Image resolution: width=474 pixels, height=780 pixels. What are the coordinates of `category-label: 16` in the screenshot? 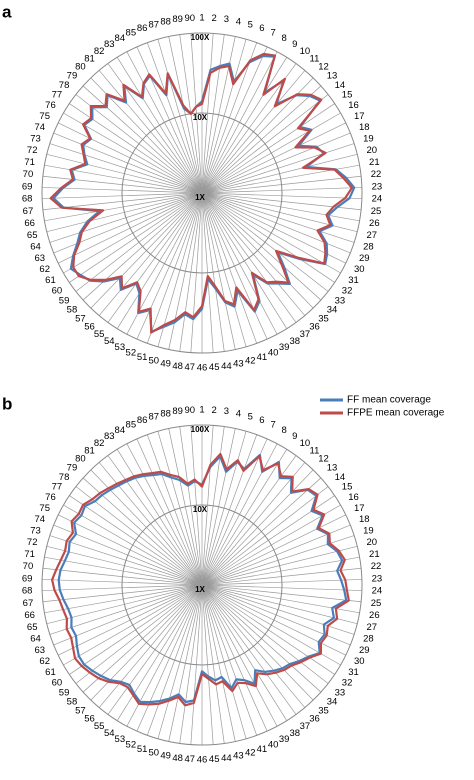 It's located at (353, 497).